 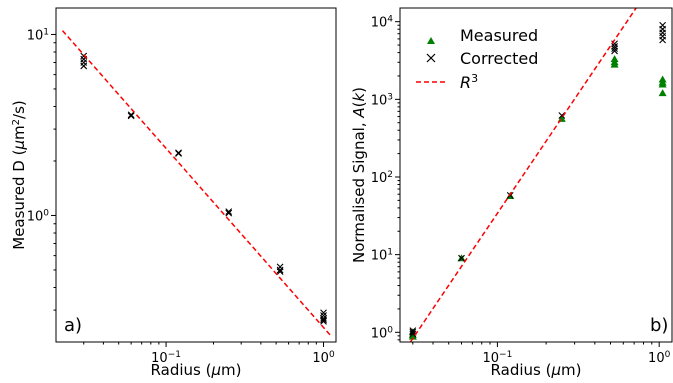 What do you see at coordinates (499, 58) in the screenshot?
I see `legend-corrected-label: Corrected` at bounding box center [499, 58].